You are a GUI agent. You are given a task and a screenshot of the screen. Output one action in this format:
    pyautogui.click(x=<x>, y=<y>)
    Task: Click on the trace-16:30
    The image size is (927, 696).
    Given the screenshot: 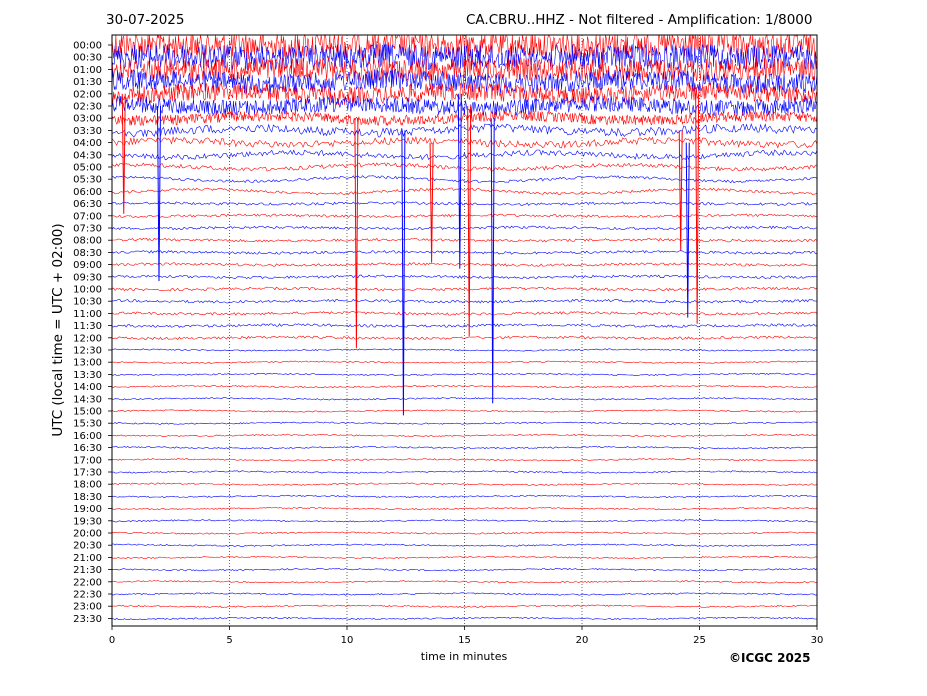 What is the action you would take?
    pyautogui.click(x=464, y=447)
    